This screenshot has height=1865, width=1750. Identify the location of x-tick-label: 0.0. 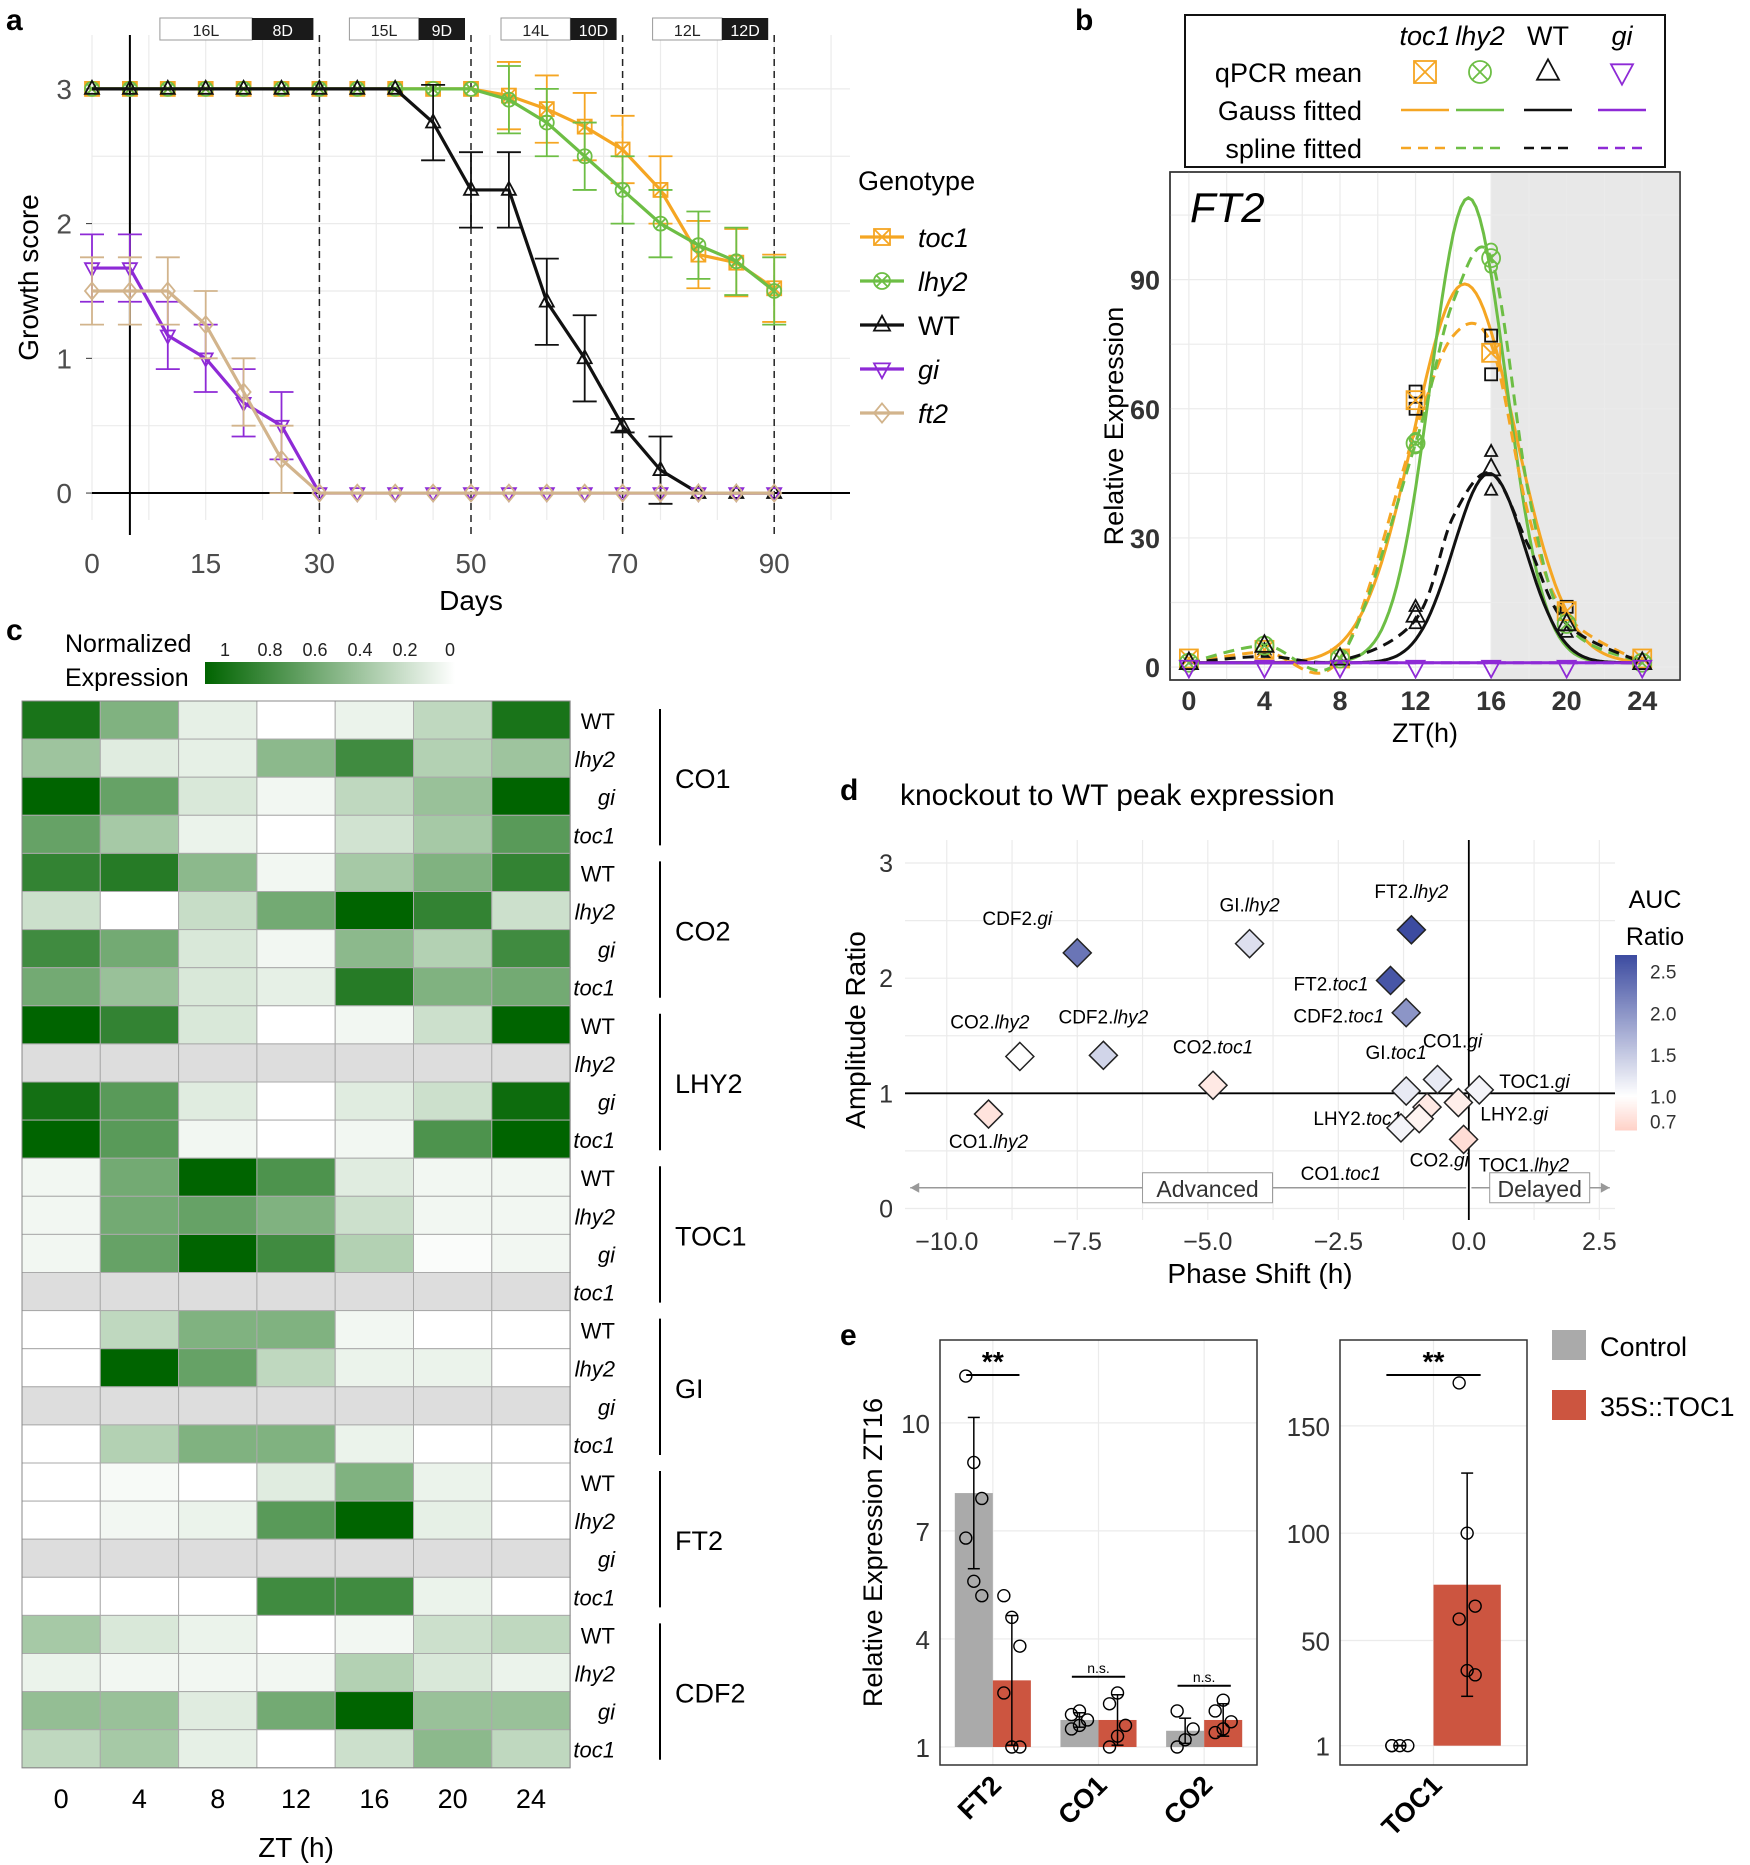
(1468, 1242).